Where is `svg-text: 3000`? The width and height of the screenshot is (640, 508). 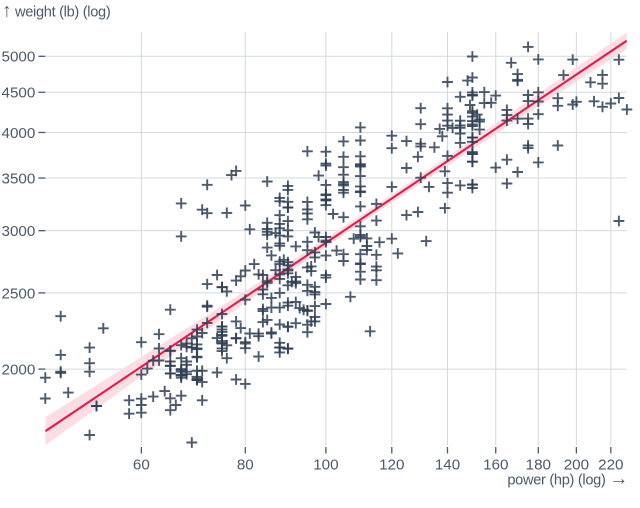
svg-text: 3000 is located at coordinates (19, 231).